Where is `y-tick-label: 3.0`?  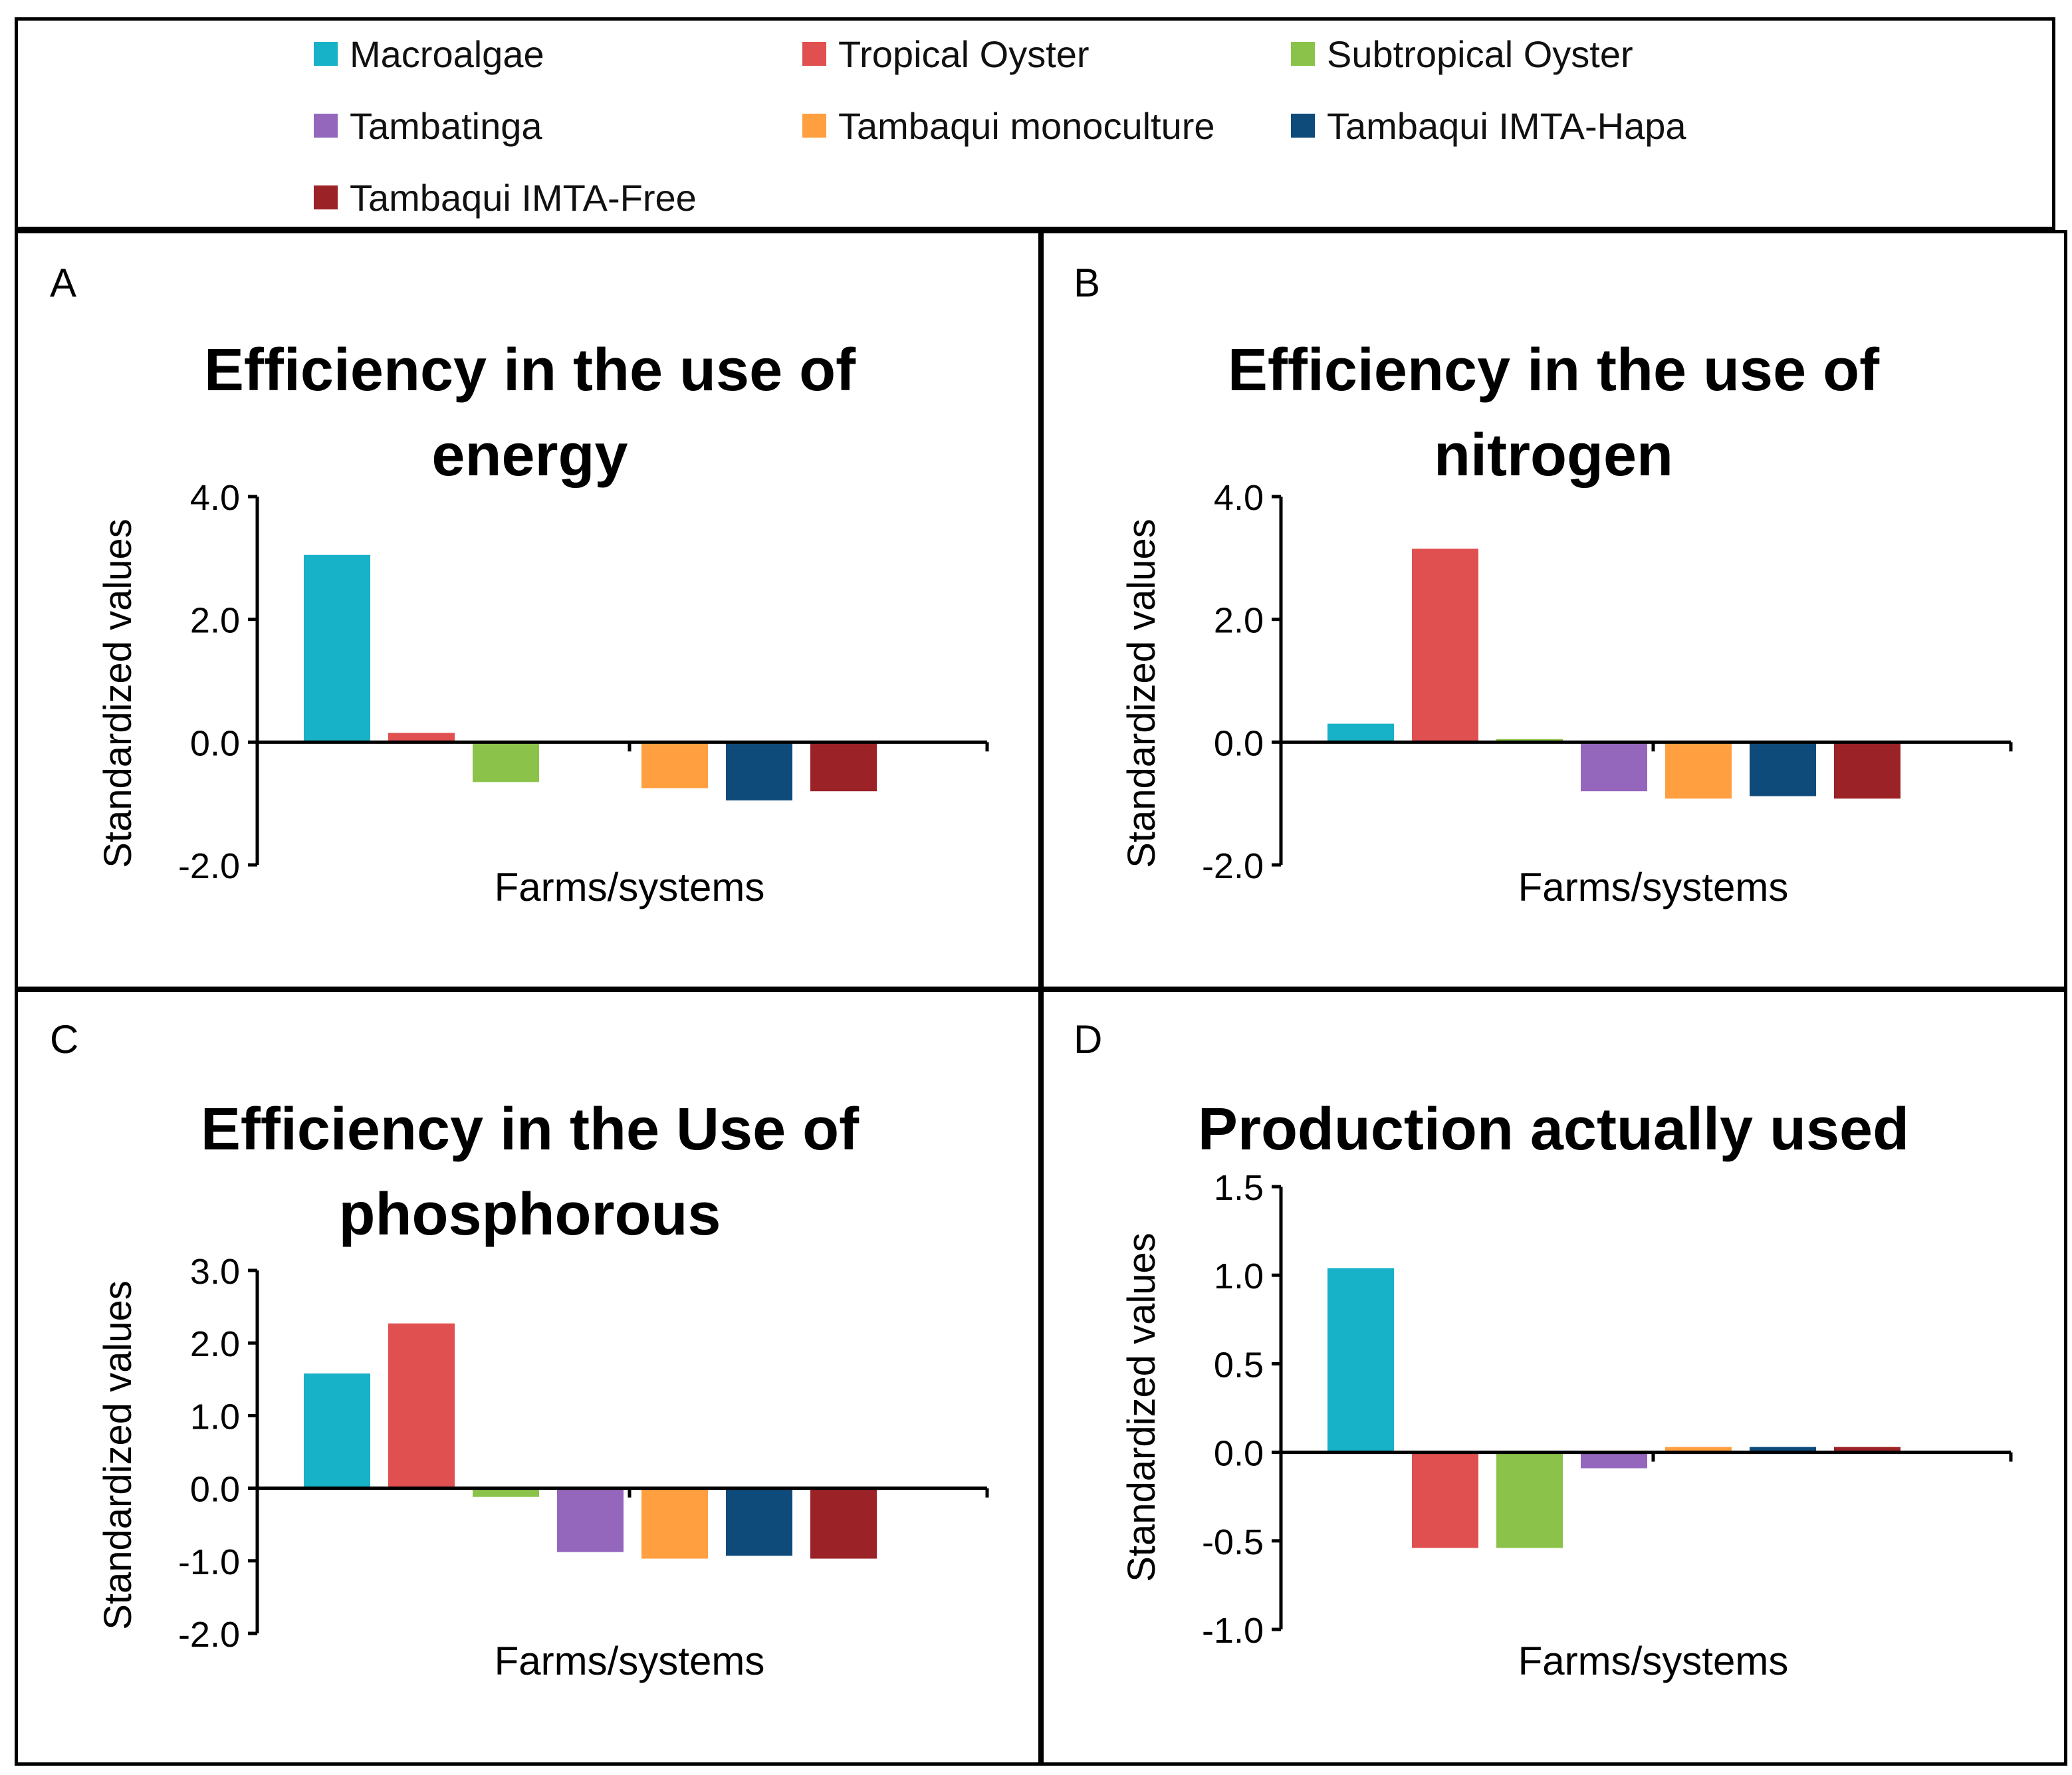 y-tick-label: 3.0 is located at coordinates (215, 1272).